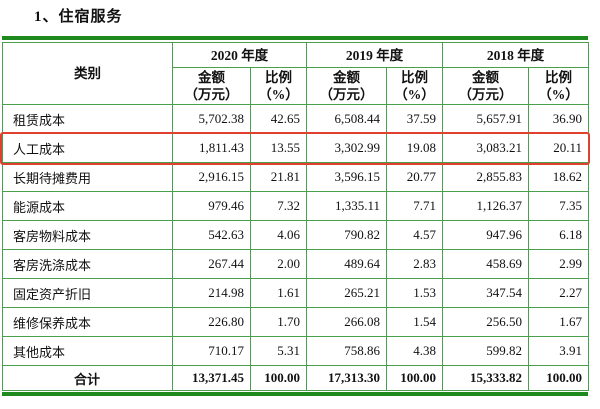  I want to click on amount-cell-2019: 1,335.11, so click(346, 206).